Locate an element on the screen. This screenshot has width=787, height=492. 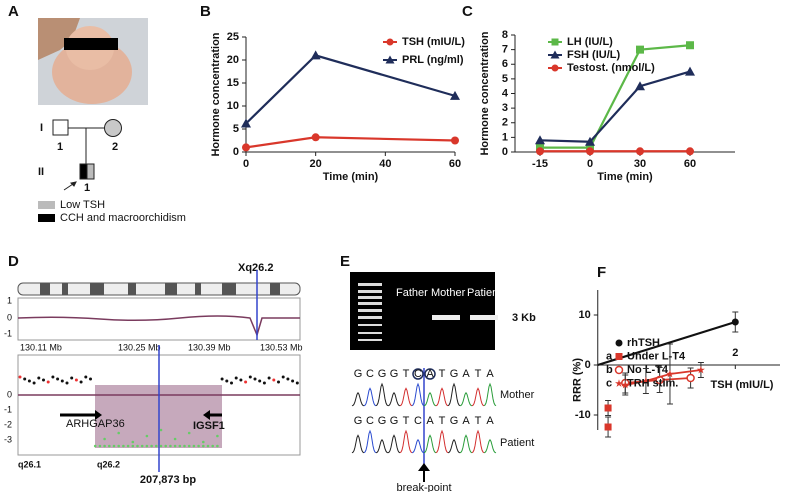
y-tick-label: 20 is located at coordinates (233, 60).